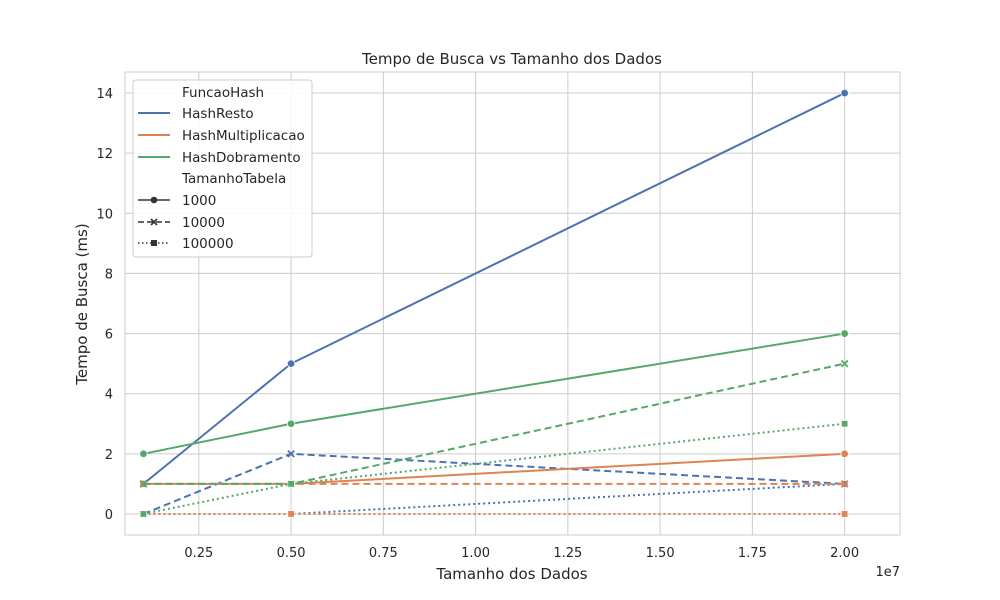 Image resolution: width=1000 pixels, height=600 pixels. What do you see at coordinates (660, 553) in the screenshot?
I see `x-tick-label: 1.50` at bounding box center [660, 553].